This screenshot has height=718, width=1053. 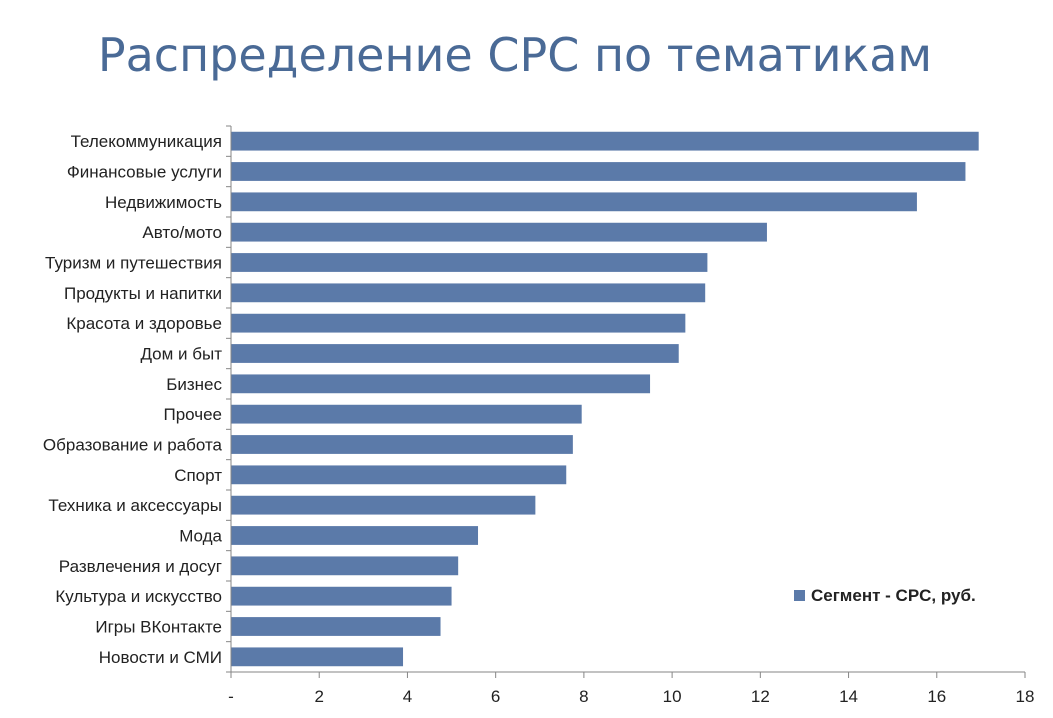 I want to click on x-tick-label: 8, so click(x=583, y=696).